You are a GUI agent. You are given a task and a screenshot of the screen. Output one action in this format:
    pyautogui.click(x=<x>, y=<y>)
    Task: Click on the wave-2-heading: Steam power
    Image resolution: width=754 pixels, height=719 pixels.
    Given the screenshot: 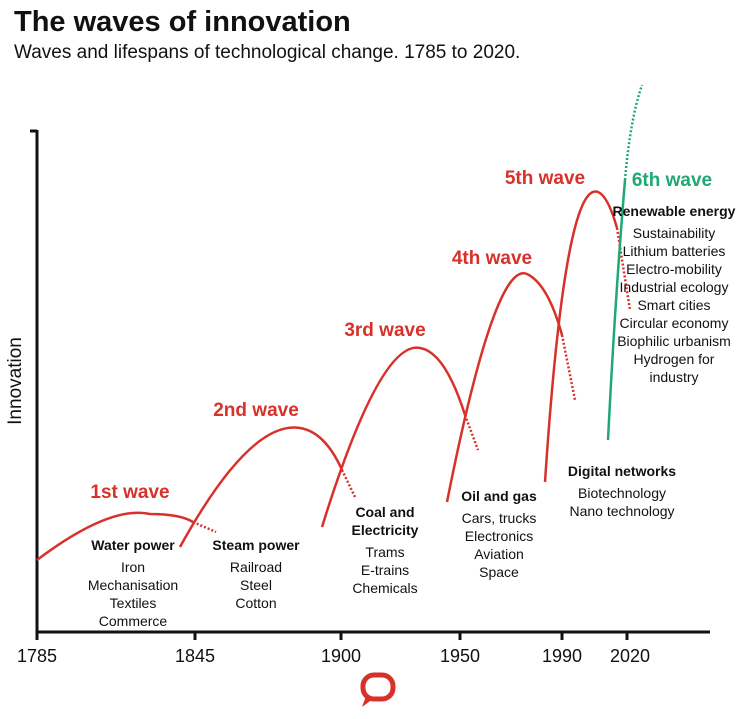 What is the action you would take?
    pyautogui.click(x=256, y=545)
    